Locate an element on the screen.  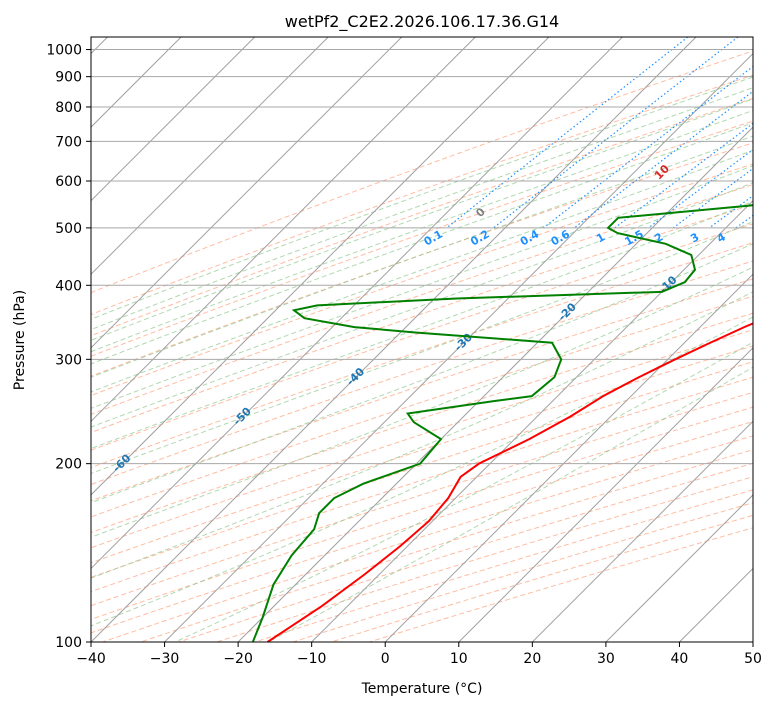
y-tick-label: 800 is located at coordinates (68, 108).